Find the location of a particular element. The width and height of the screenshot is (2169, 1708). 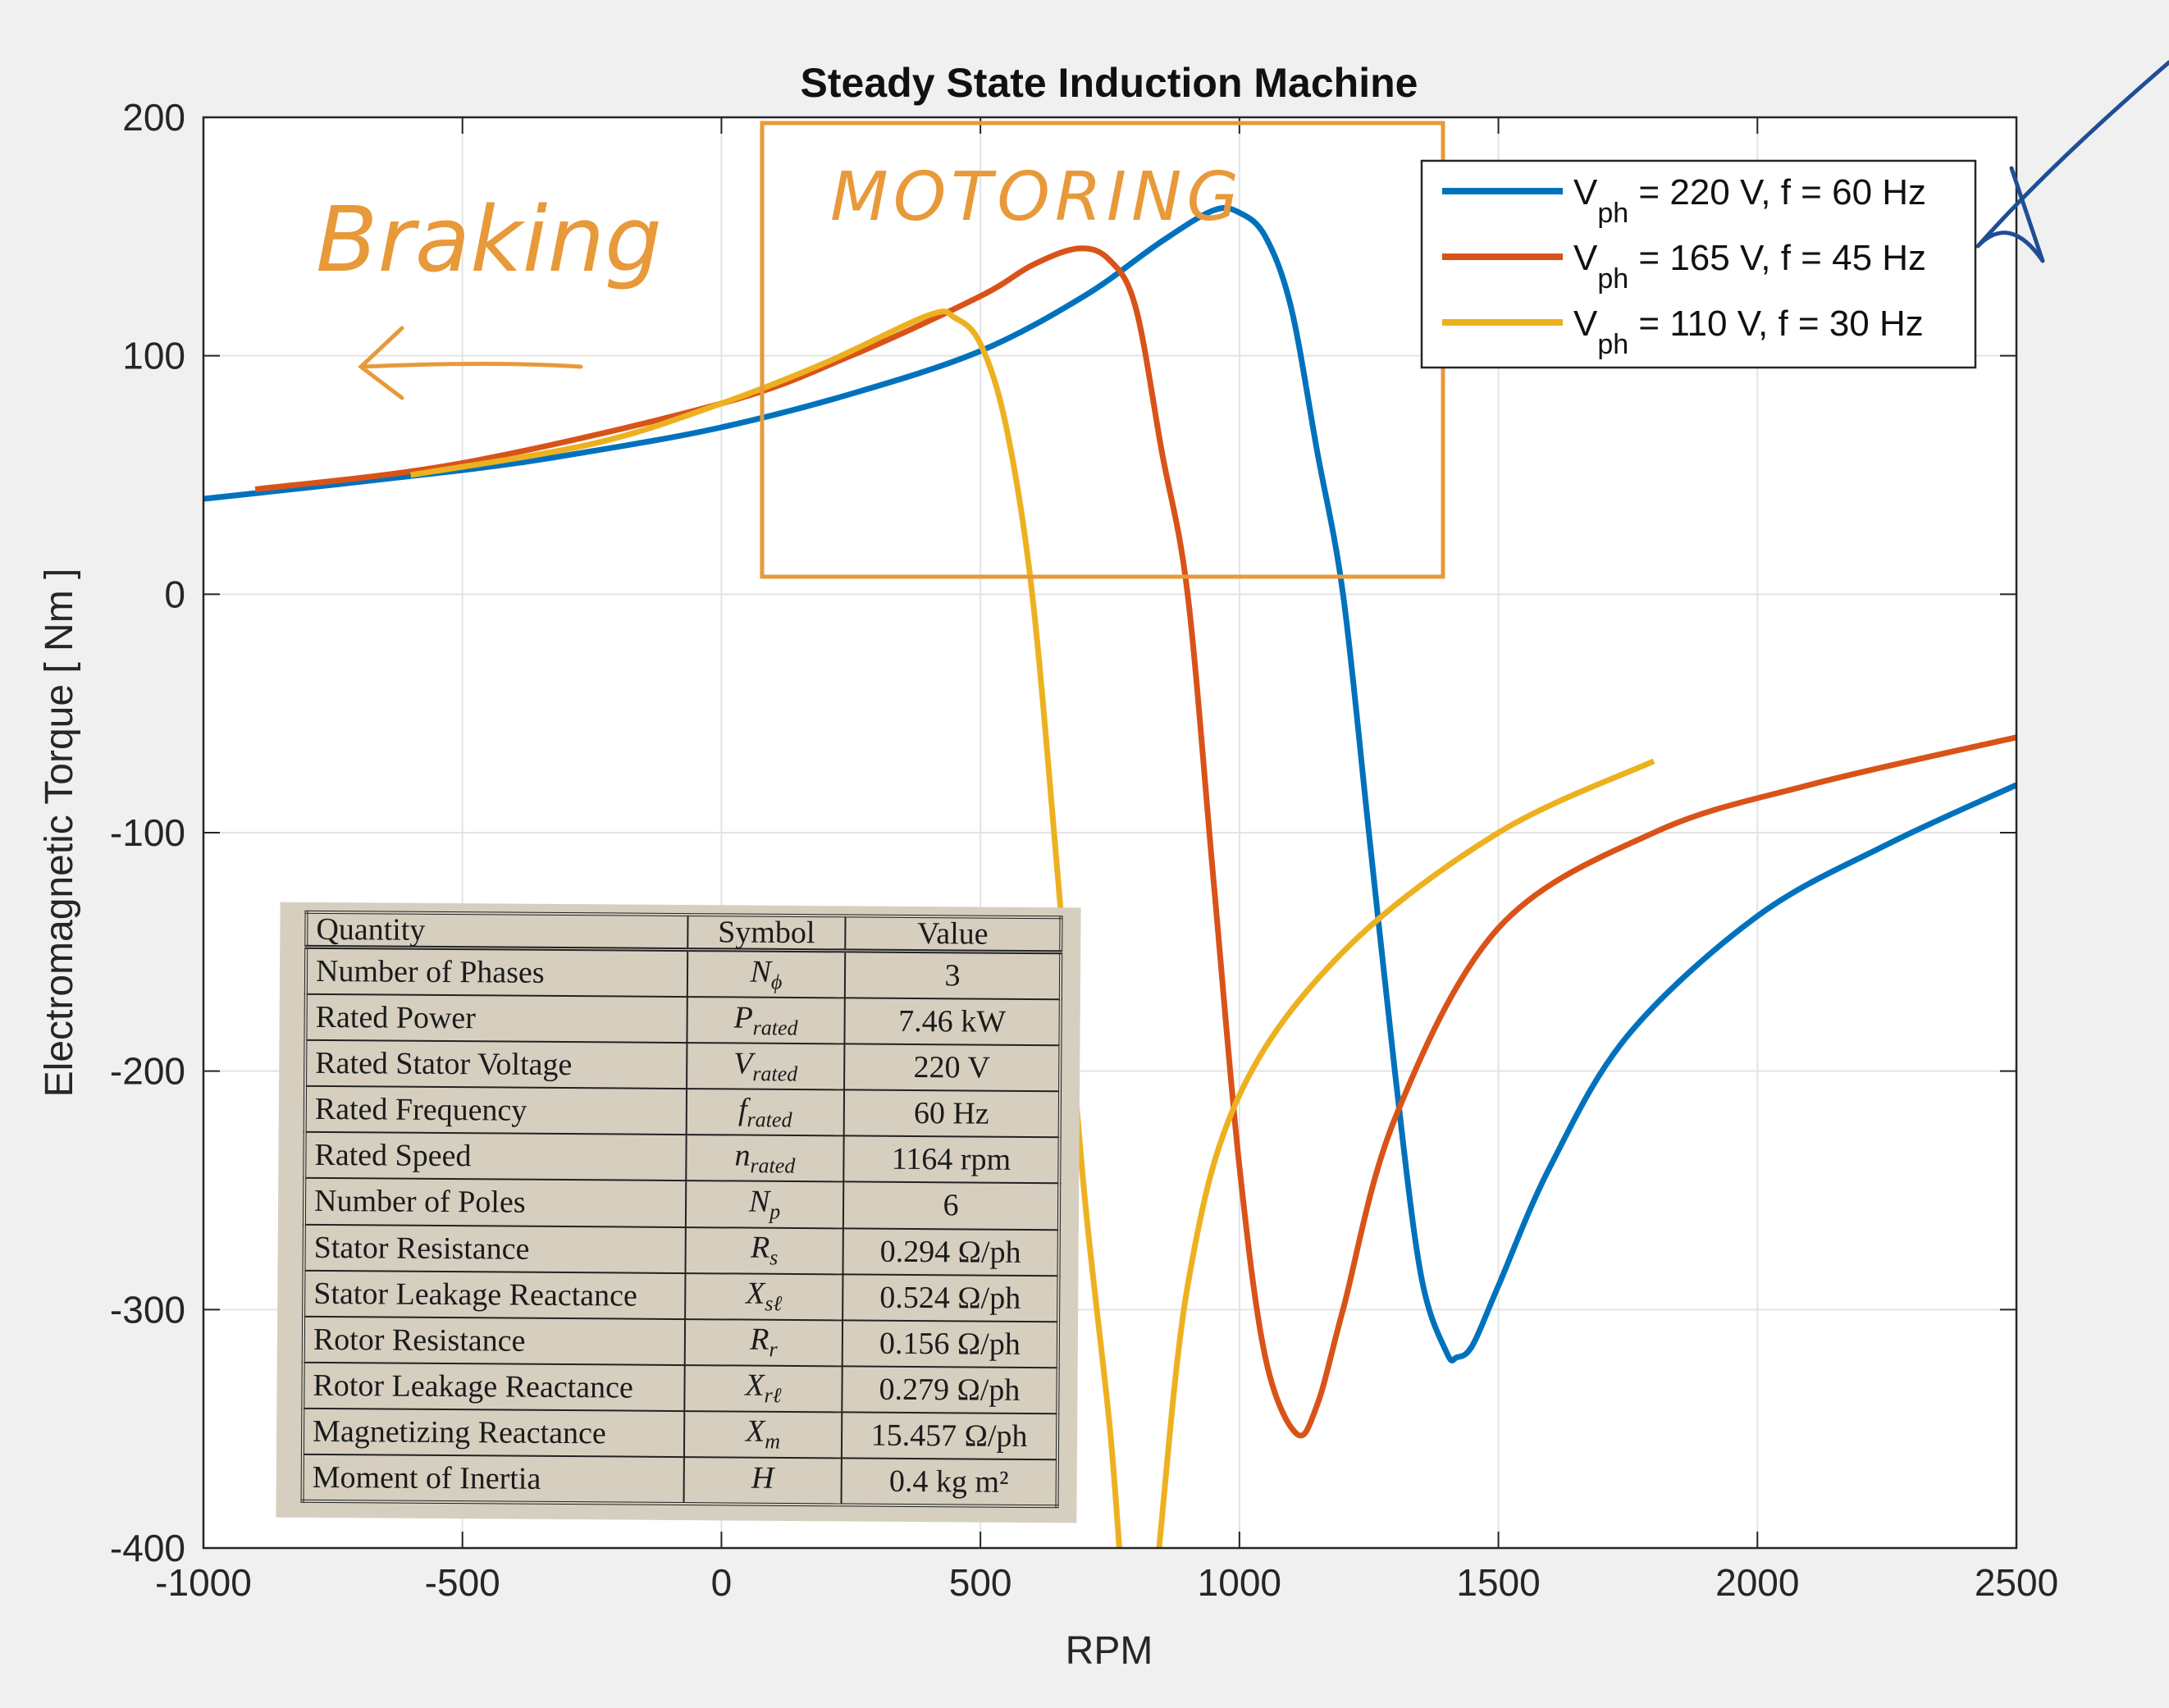

symbol-main: f is located at coordinates (742, 1109).